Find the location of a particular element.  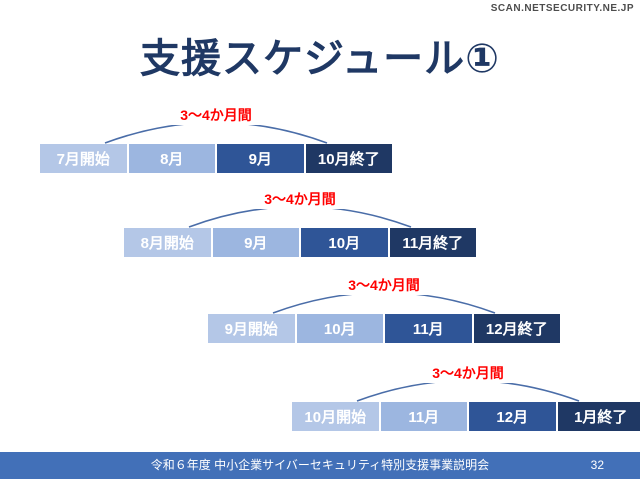

timeline-cells: 8月開始 9月 10月 11月終了 is located at coordinates (300, 242).